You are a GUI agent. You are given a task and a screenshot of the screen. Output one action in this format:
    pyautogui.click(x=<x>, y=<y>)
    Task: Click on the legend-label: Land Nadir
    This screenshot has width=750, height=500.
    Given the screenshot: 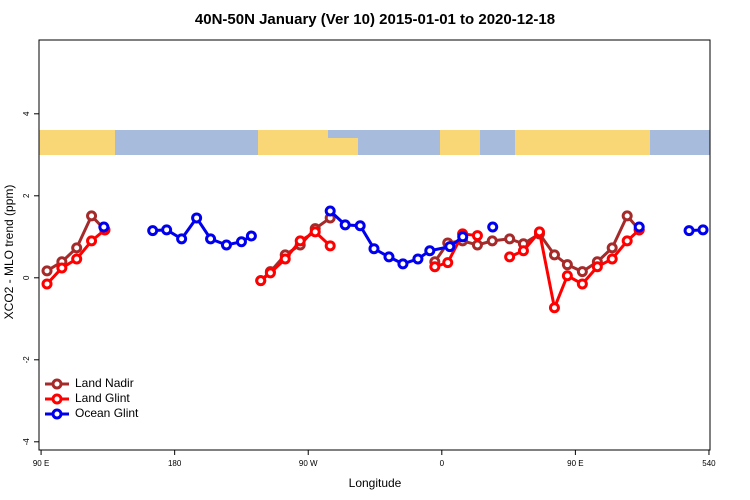 What is the action you would take?
    pyautogui.click(x=104, y=383)
    